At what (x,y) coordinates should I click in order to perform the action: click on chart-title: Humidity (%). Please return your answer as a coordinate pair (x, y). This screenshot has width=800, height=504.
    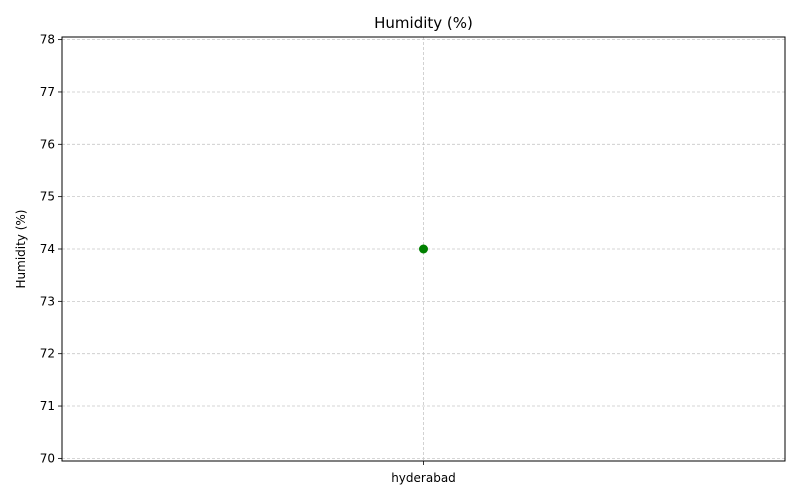
    Looking at the image, I should click on (423, 23).